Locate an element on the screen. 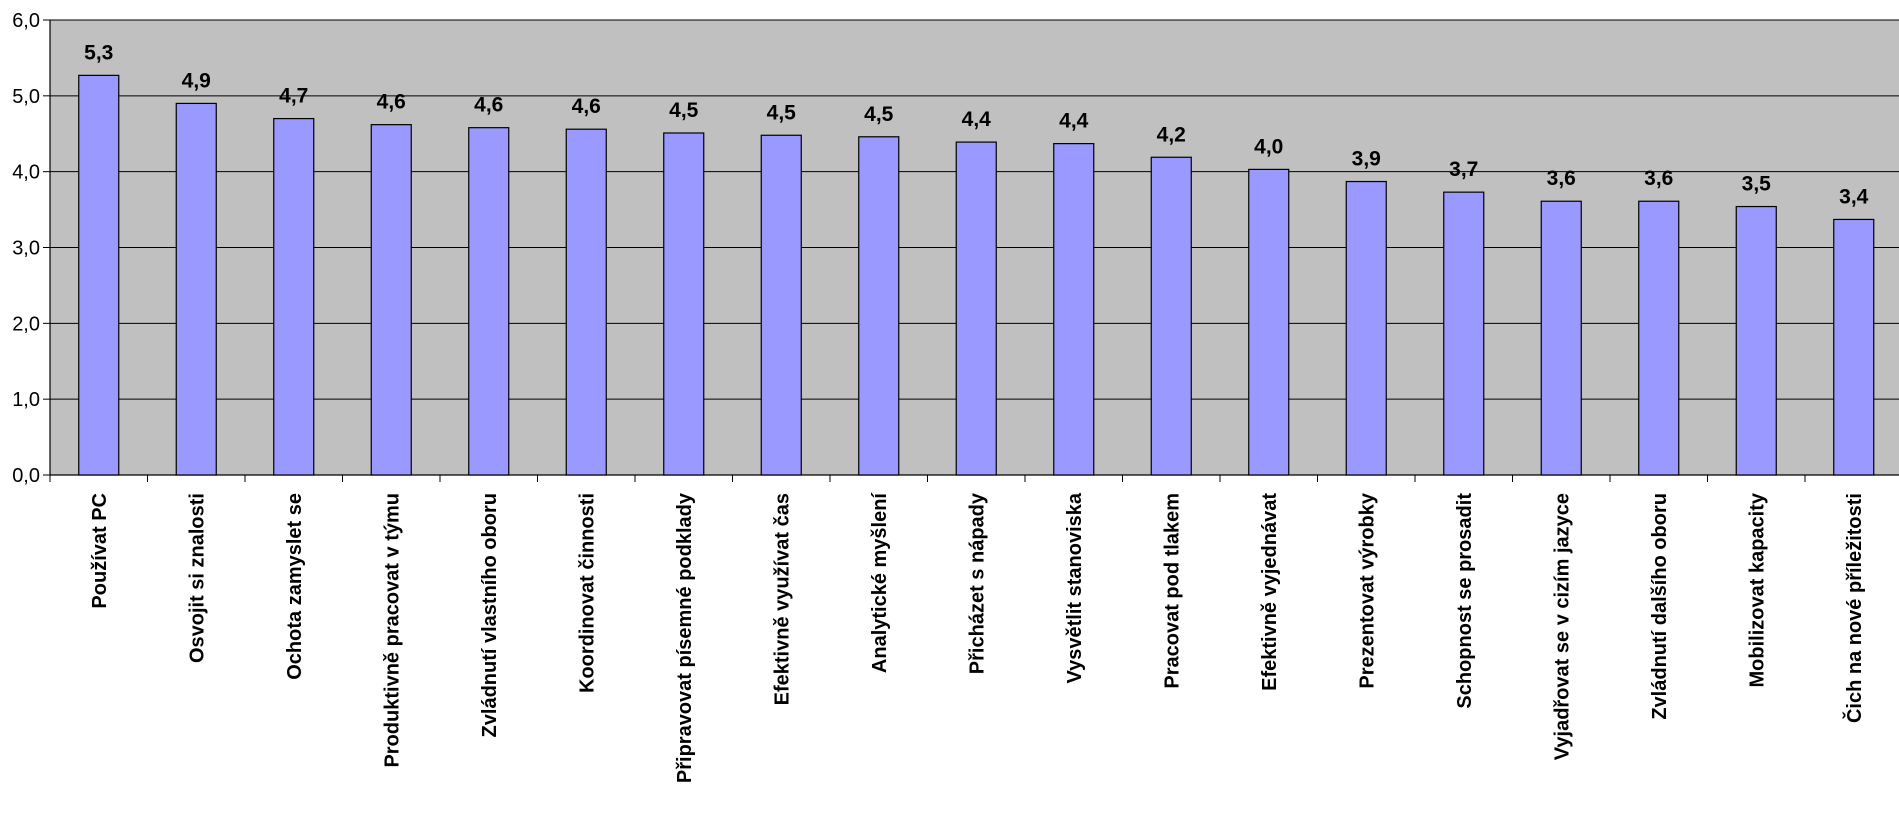 Image resolution: width=1899 pixels, height=832 pixels. data-label: 5,3 is located at coordinates (98, 52).